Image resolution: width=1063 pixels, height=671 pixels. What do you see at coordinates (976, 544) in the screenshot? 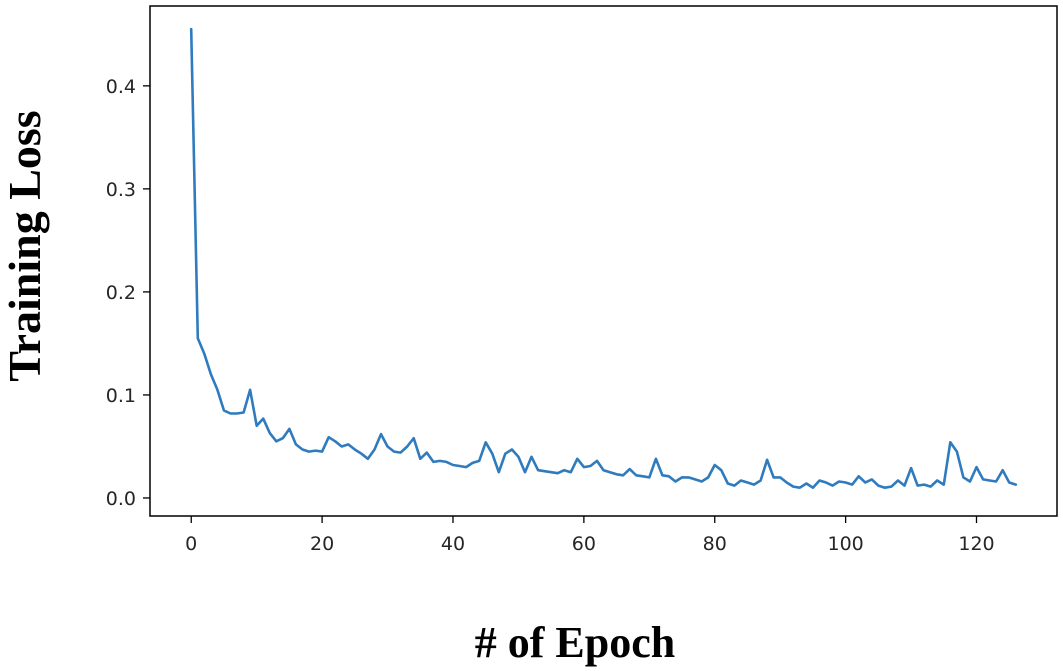
I see `x-tick-label: 120` at bounding box center [976, 544].